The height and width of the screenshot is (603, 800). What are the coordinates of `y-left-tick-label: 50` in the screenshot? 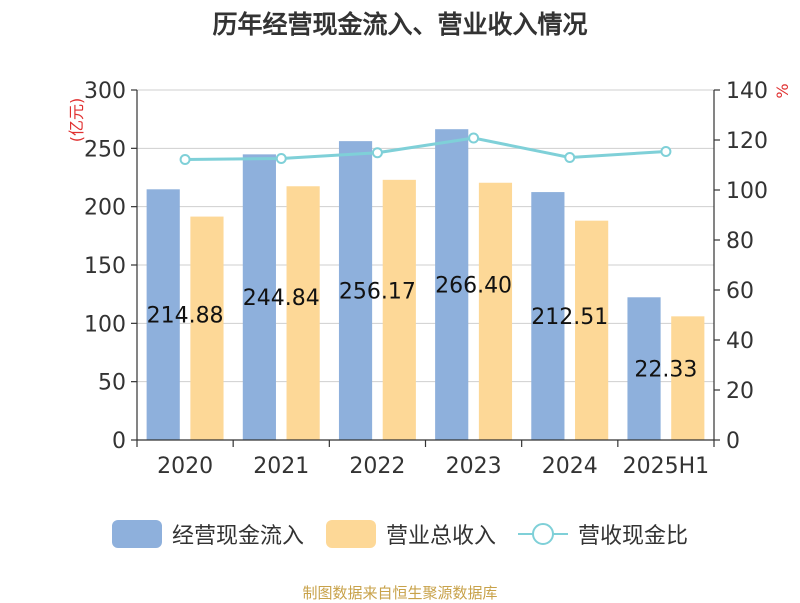 It's located at (112, 383).